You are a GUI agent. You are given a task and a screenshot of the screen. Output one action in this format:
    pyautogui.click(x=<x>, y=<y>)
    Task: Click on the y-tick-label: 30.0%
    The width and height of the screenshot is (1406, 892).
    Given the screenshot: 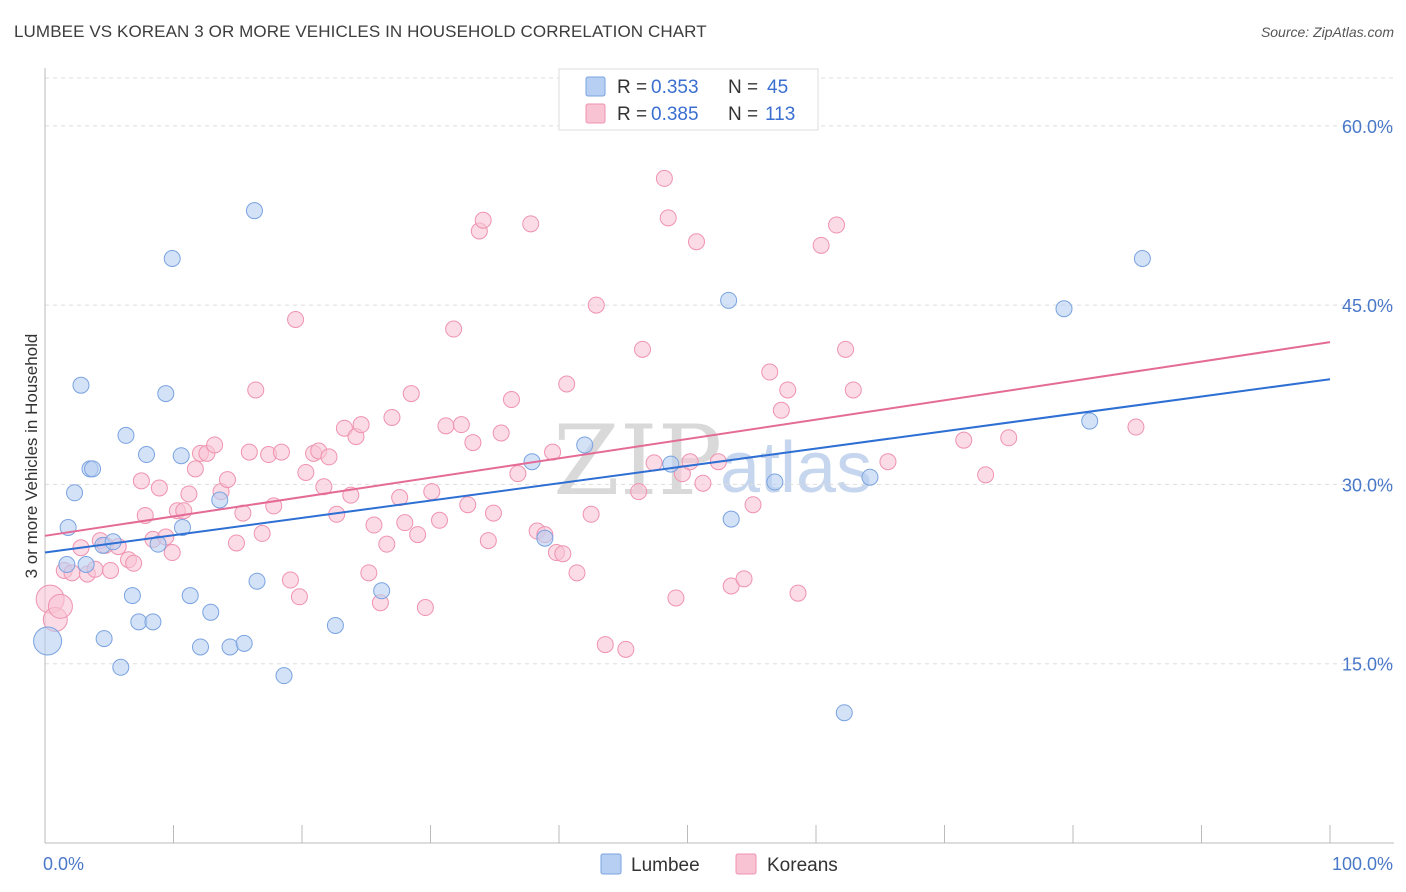 What is the action you would take?
    pyautogui.click(x=1367, y=485)
    